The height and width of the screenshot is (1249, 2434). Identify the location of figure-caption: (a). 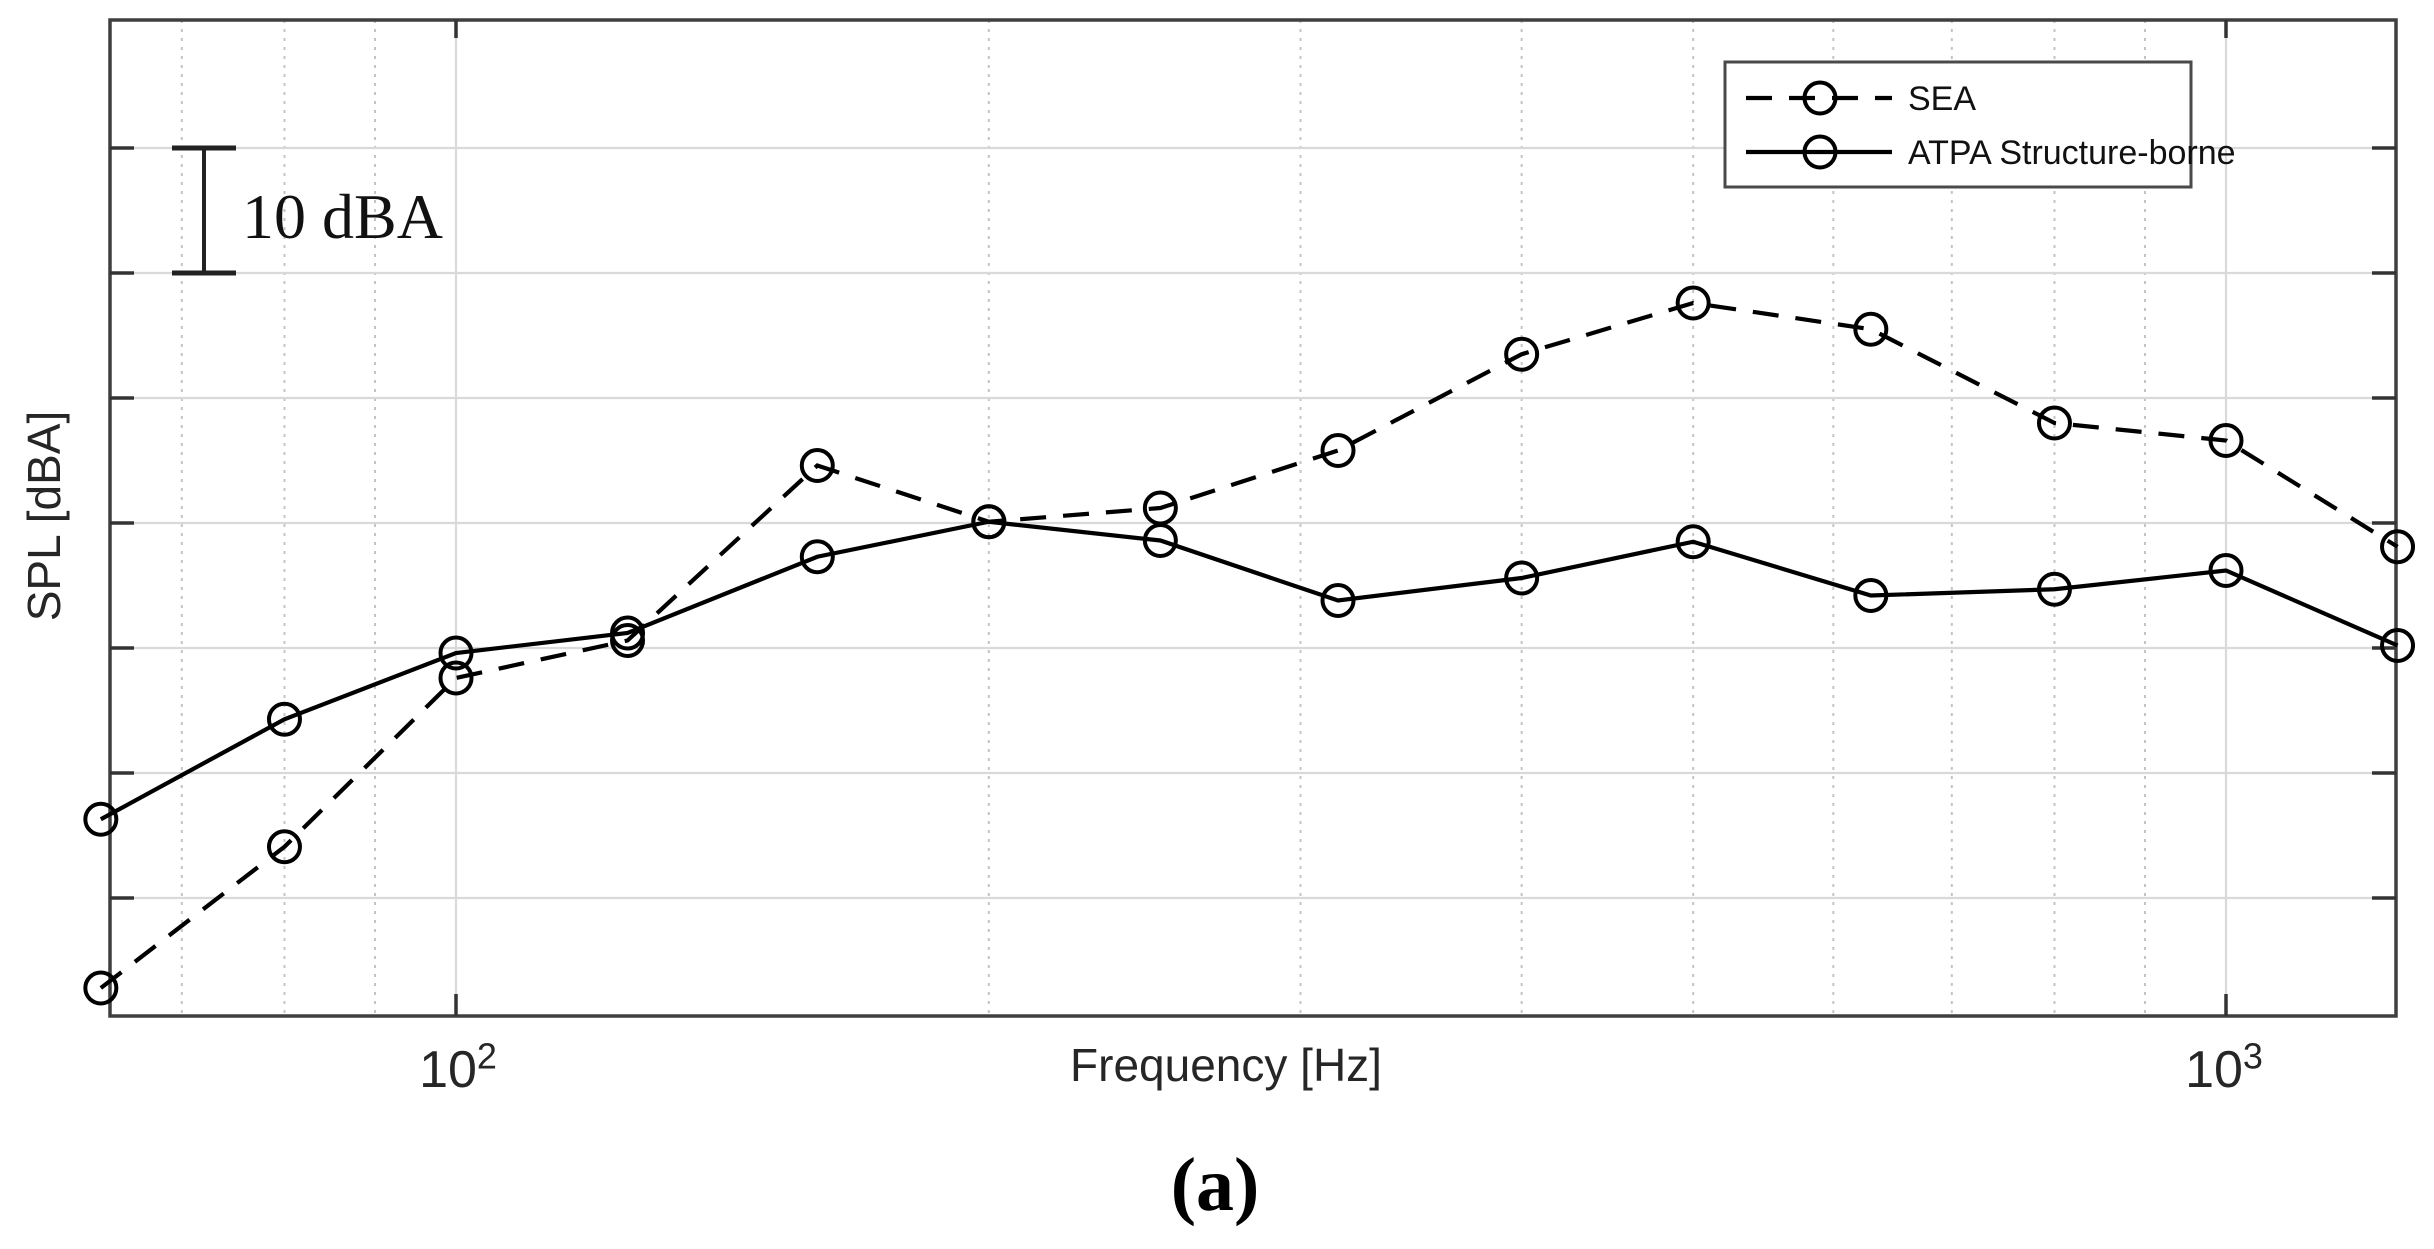
(1215, 1185).